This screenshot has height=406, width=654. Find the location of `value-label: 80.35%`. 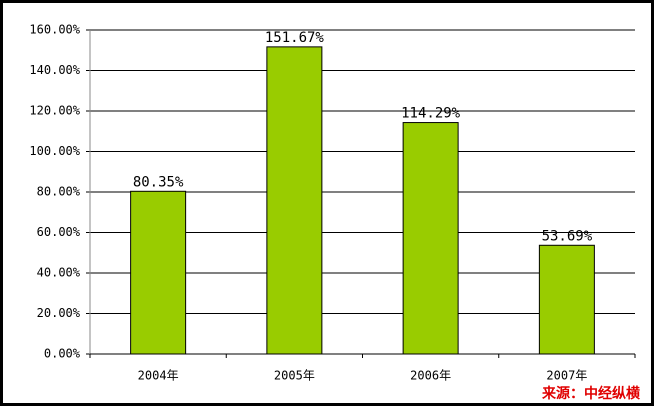

value-label: 80.35% is located at coordinates (158, 182).